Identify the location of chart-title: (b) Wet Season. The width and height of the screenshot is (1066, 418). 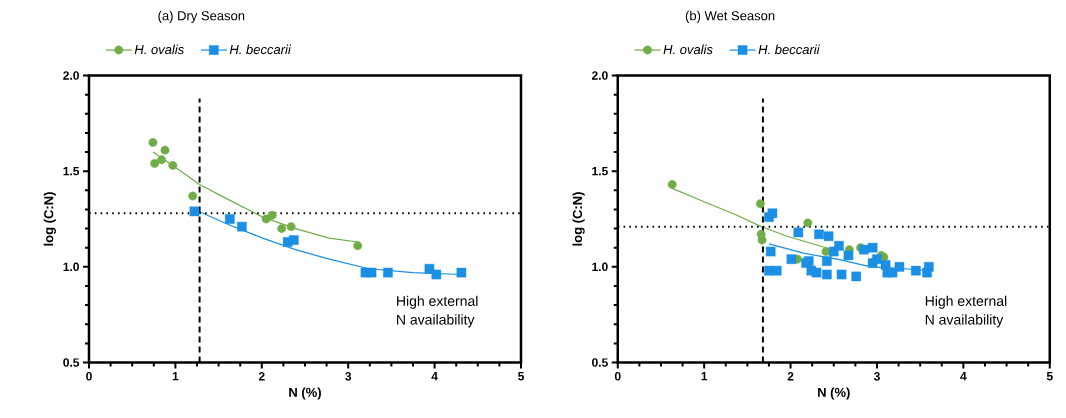
(730, 16).